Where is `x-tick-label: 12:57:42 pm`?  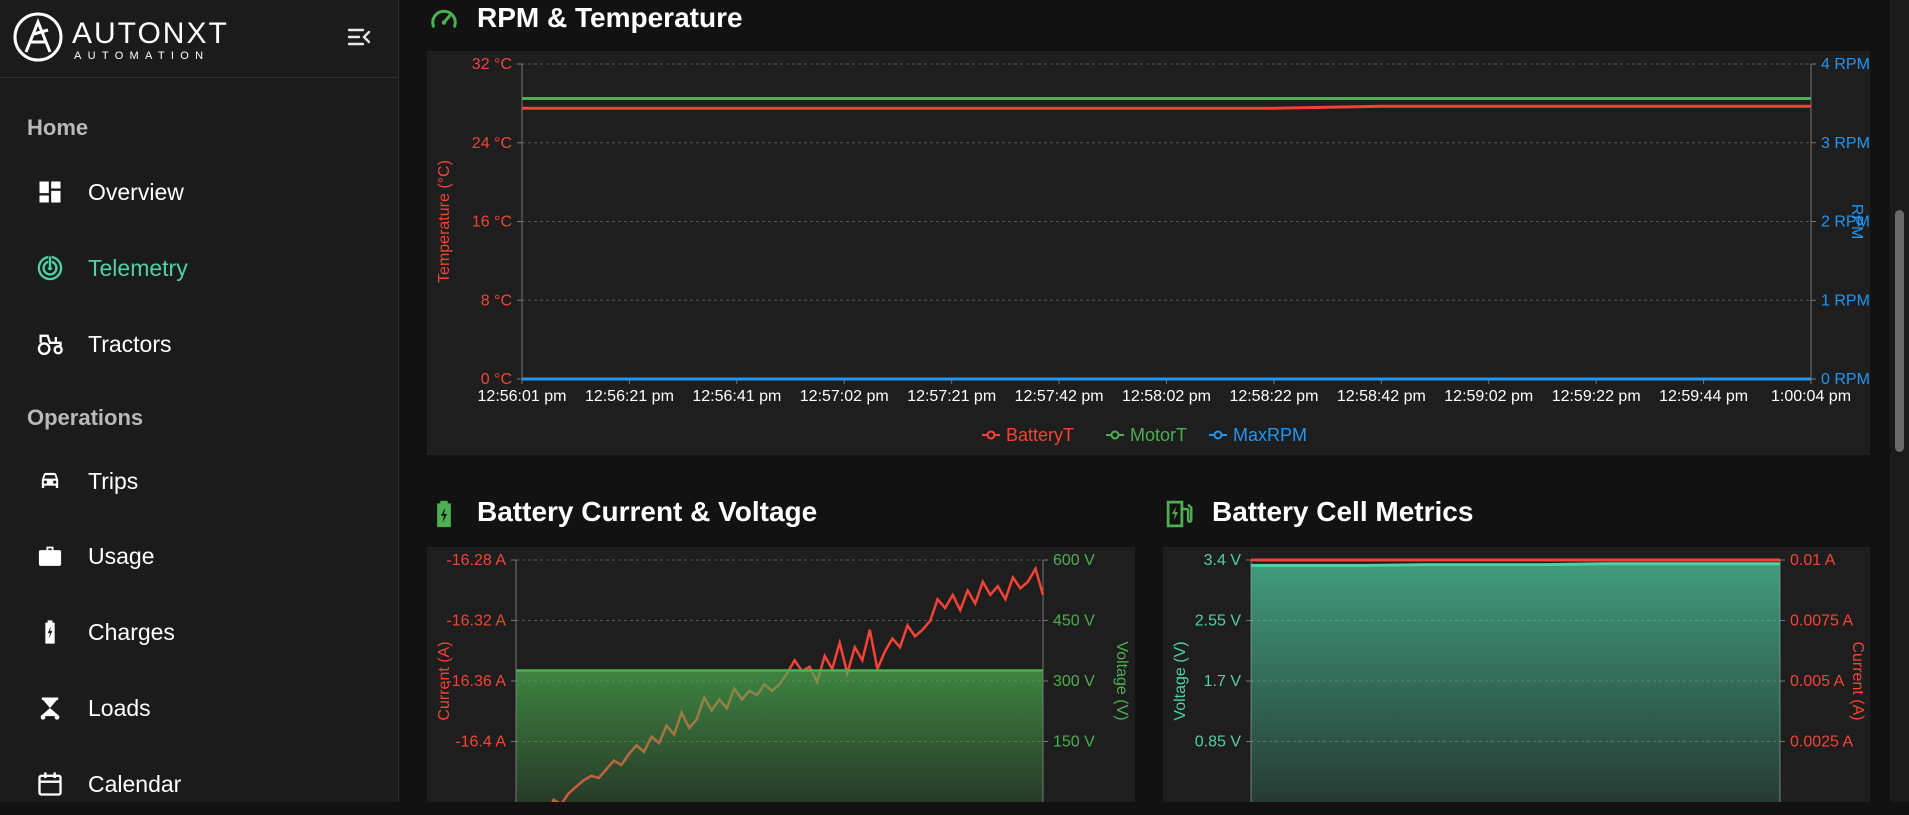
x-tick-label: 12:57:42 pm is located at coordinates (1059, 396).